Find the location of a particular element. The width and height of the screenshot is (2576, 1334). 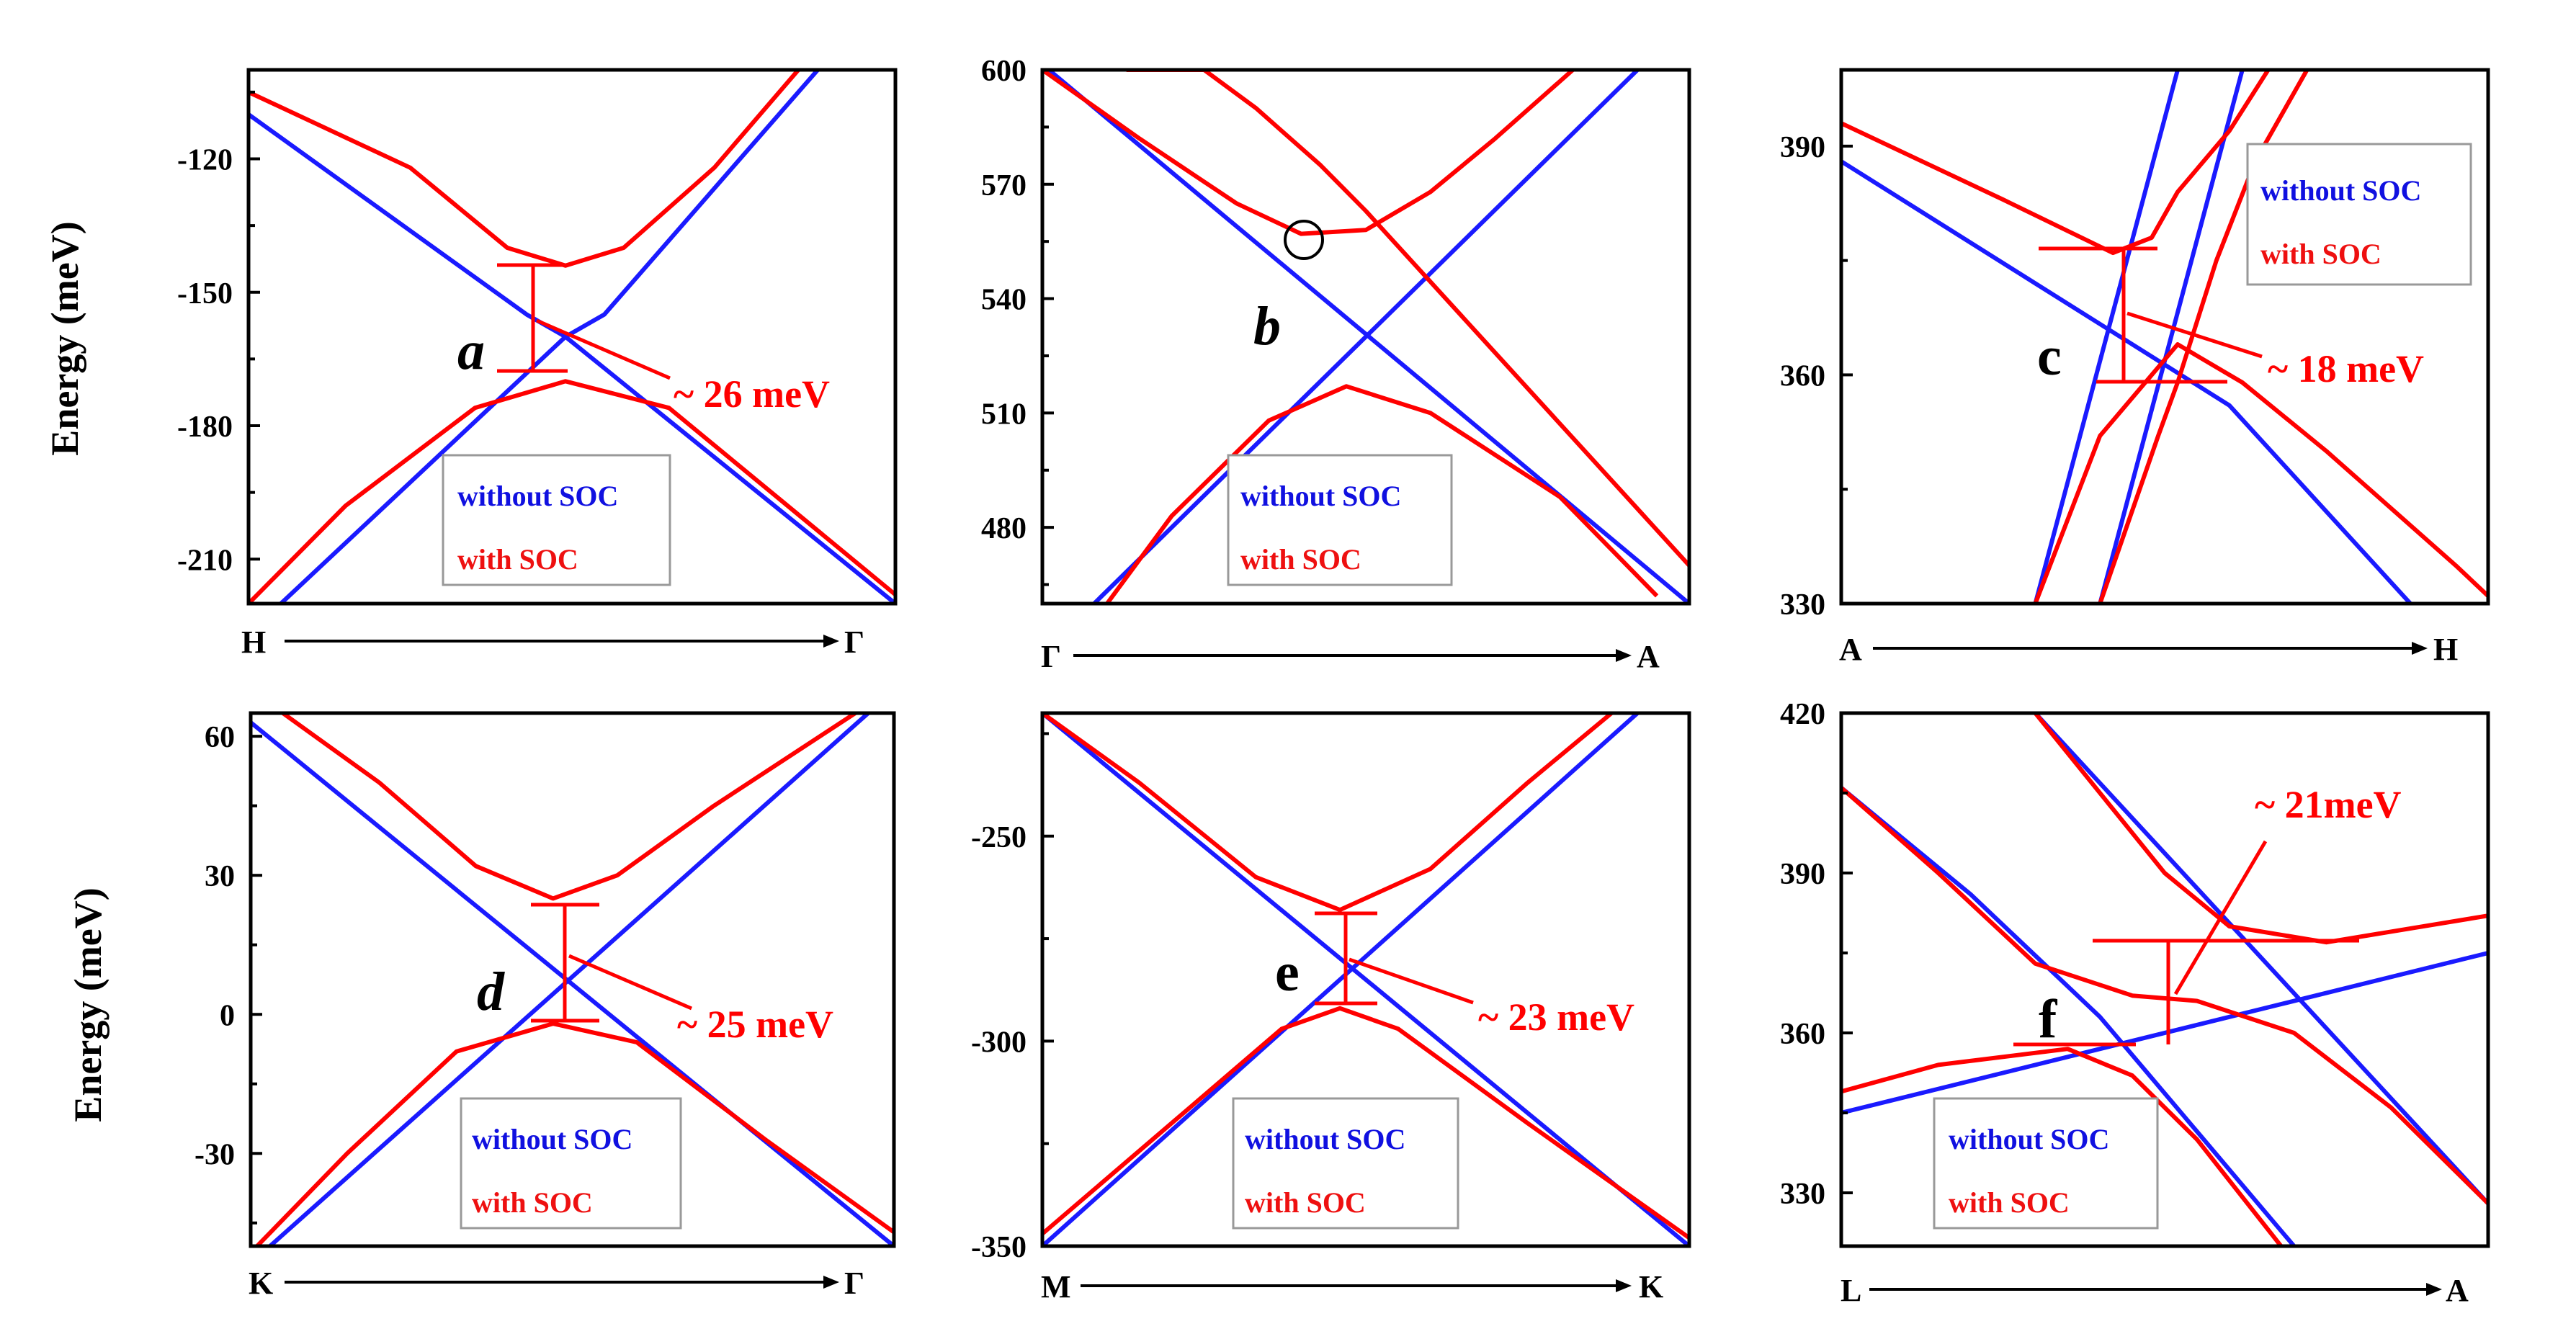

panel-f-y-tick-labels: 420 390 360 330 is located at coordinates (1802, 954).